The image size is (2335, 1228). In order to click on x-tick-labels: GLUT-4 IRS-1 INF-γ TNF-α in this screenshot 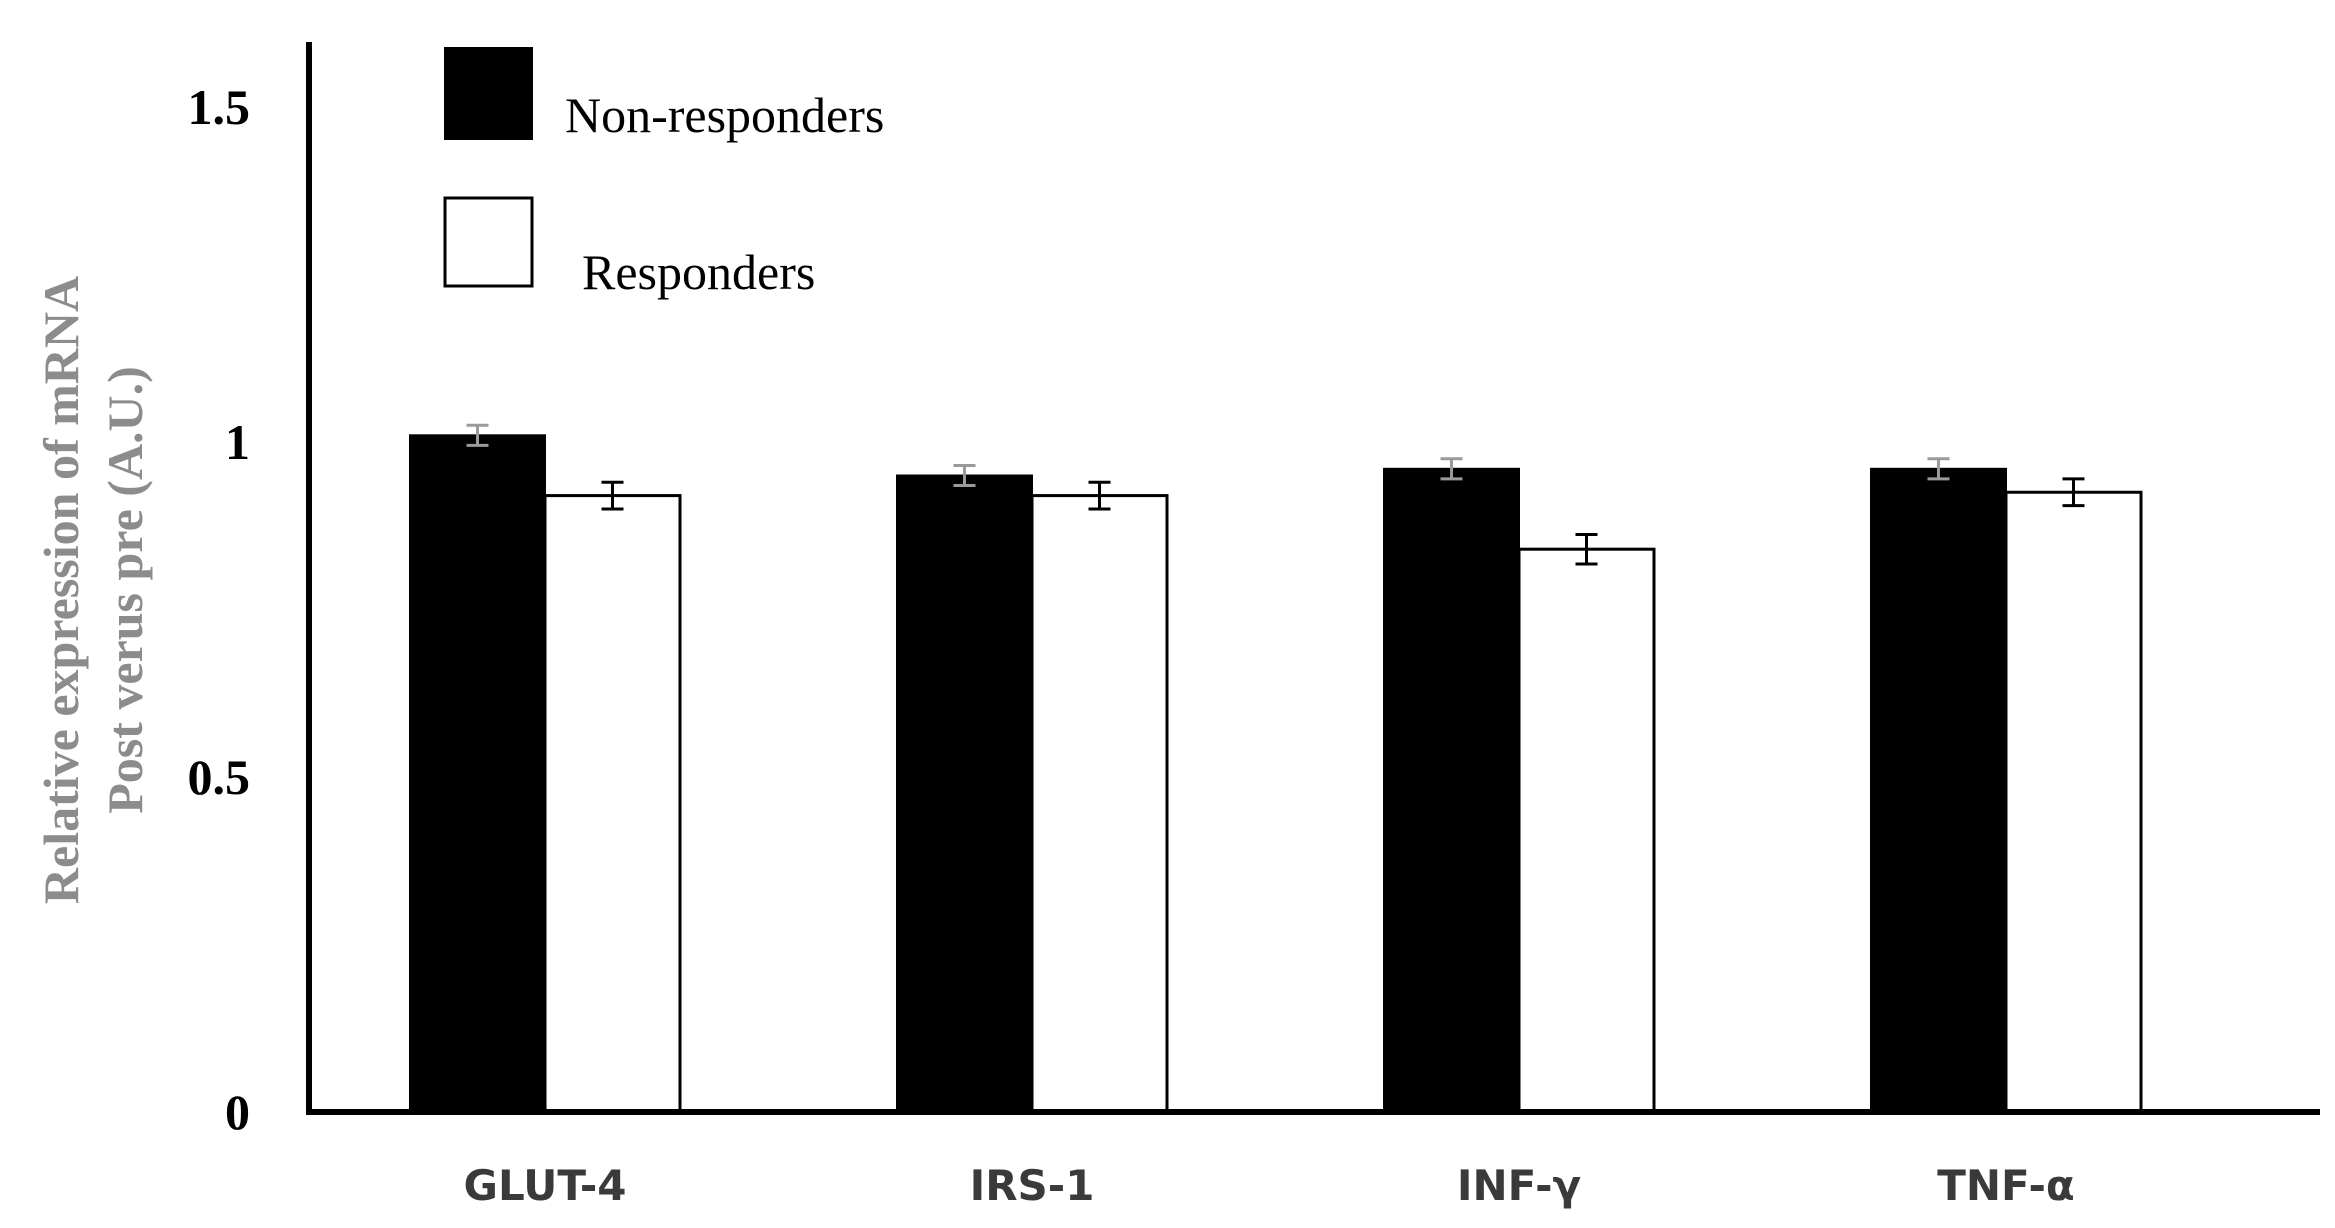, I will do `click(1269, 1185)`.